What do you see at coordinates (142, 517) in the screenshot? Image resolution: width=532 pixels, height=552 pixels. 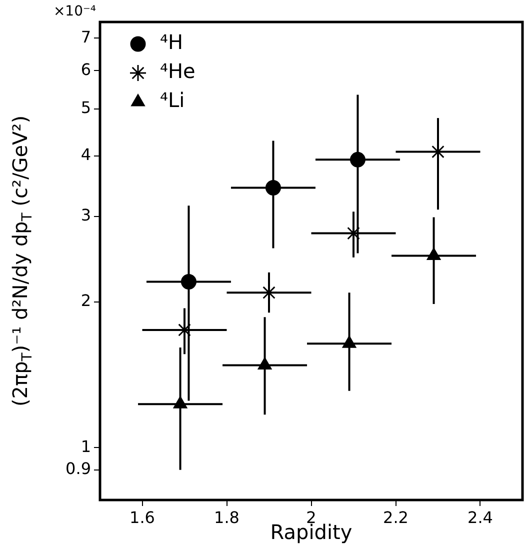 I see `x-tick-label: 1.6` at bounding box center [142, 517].